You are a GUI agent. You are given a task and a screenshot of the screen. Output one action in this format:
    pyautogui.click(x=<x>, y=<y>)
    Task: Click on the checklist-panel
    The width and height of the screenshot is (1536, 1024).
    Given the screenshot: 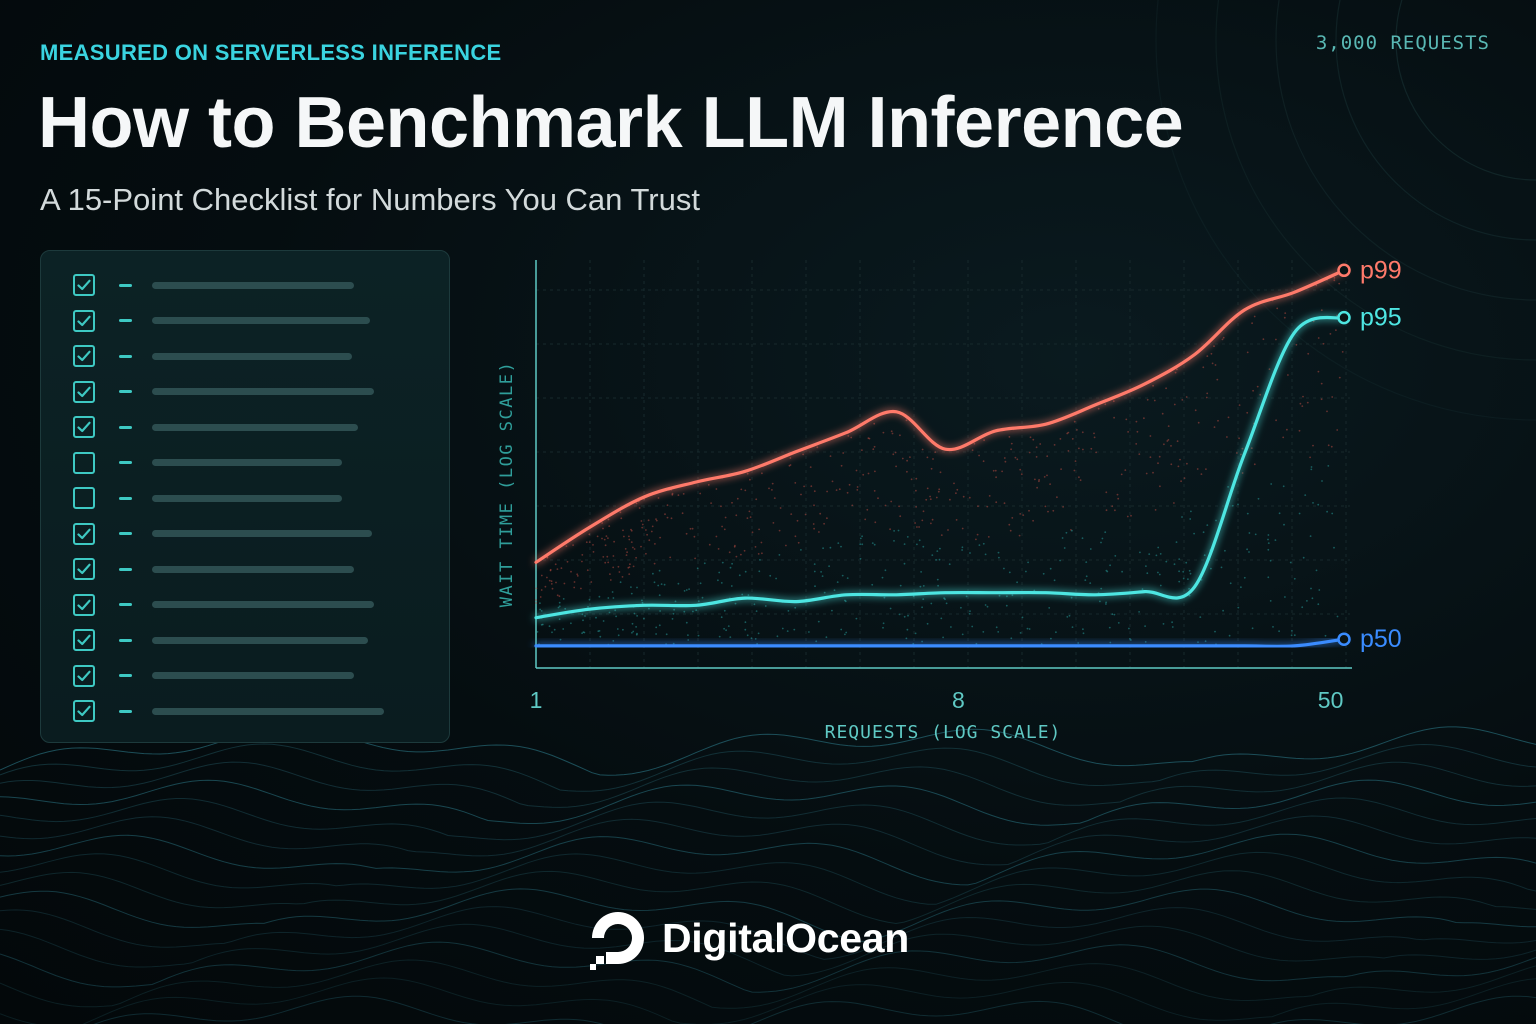 What is the action you would take?
    pyautogui.click(x=245, y=496)
    